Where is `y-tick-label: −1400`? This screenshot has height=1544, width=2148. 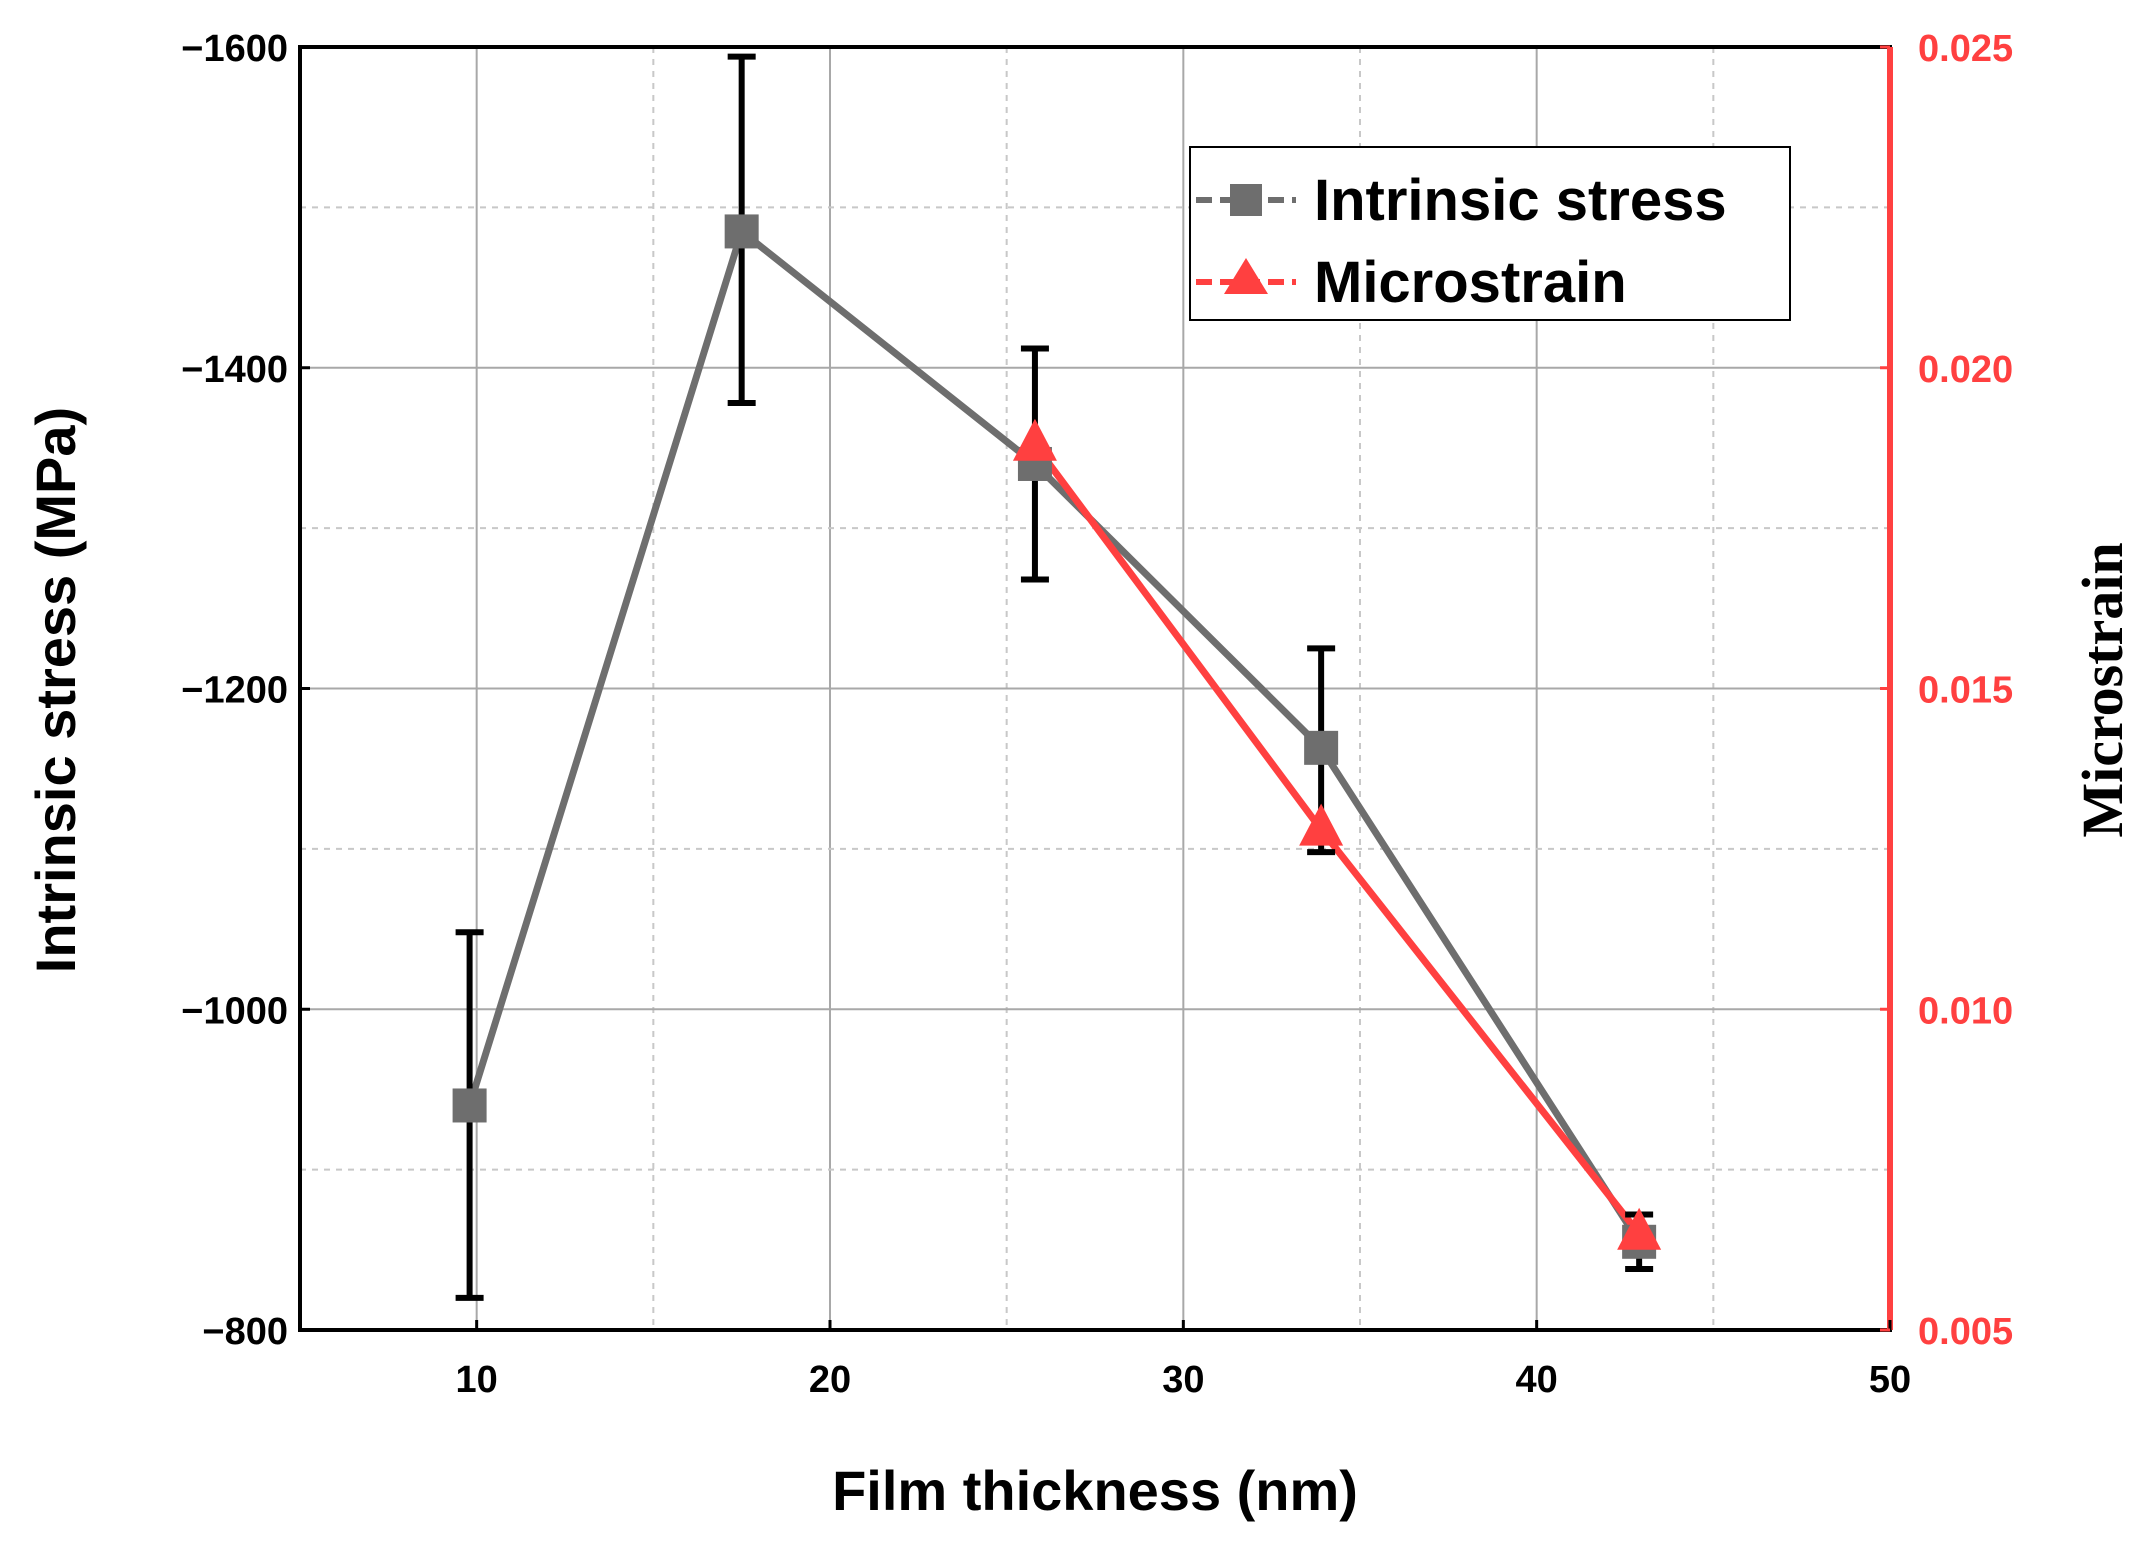 y-tick-label: −1400 is located at coordinates (234, 370).